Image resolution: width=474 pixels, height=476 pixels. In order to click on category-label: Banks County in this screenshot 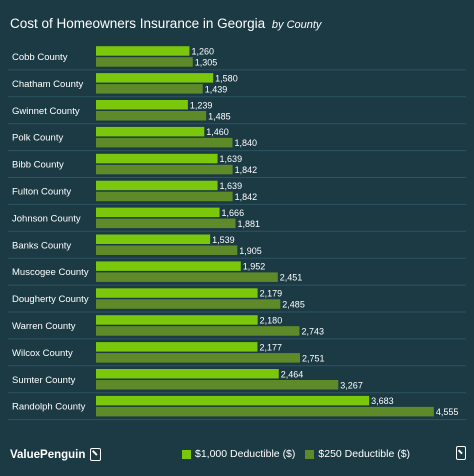, I will do `click(41, 245)`.